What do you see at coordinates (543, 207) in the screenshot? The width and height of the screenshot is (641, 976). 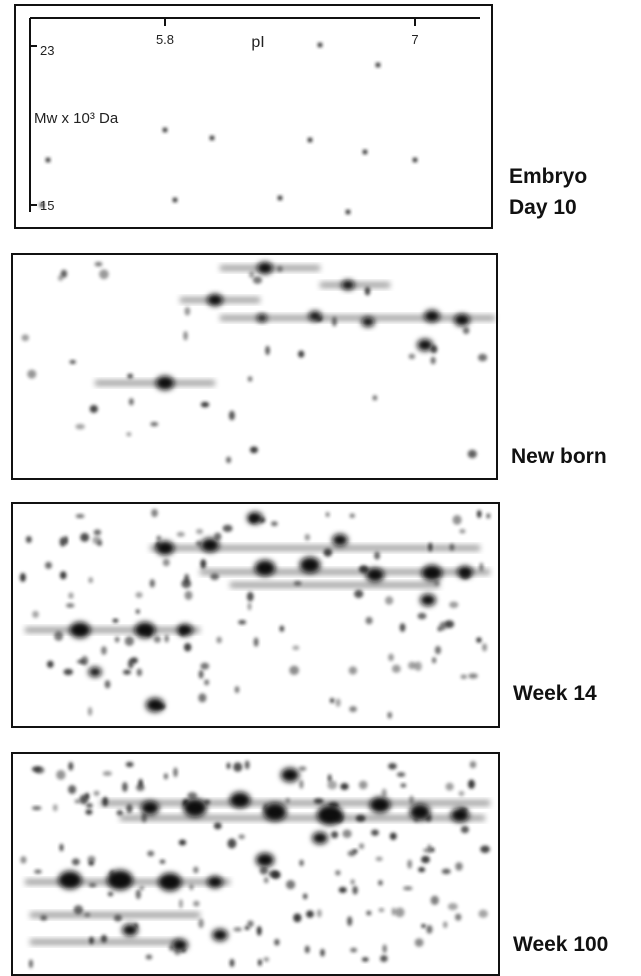 I see `panel-label: Day 10` at bounding box center [543, 207].